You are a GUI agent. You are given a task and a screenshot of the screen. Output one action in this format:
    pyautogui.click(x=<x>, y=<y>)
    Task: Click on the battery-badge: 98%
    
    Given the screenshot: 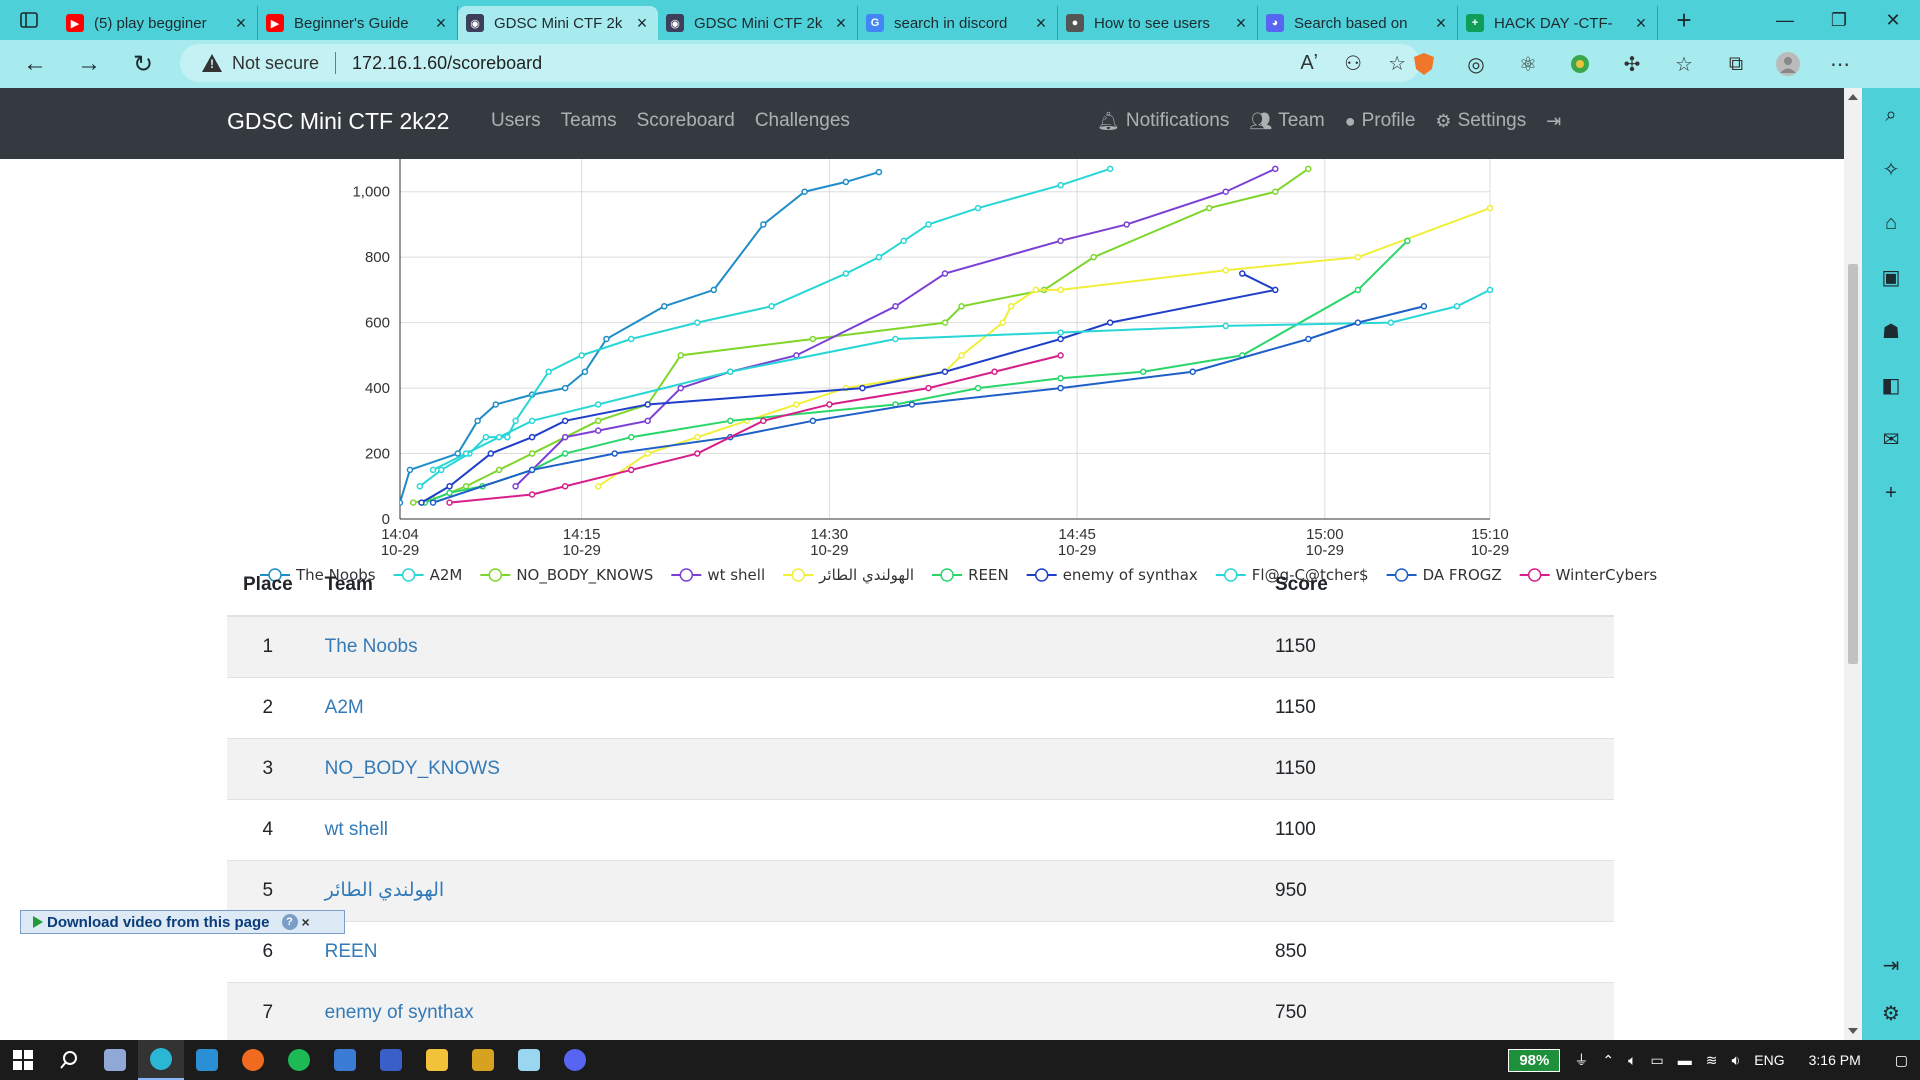 What is the action you would take?
    pyautogui.click(x=1534, y=1060)
    